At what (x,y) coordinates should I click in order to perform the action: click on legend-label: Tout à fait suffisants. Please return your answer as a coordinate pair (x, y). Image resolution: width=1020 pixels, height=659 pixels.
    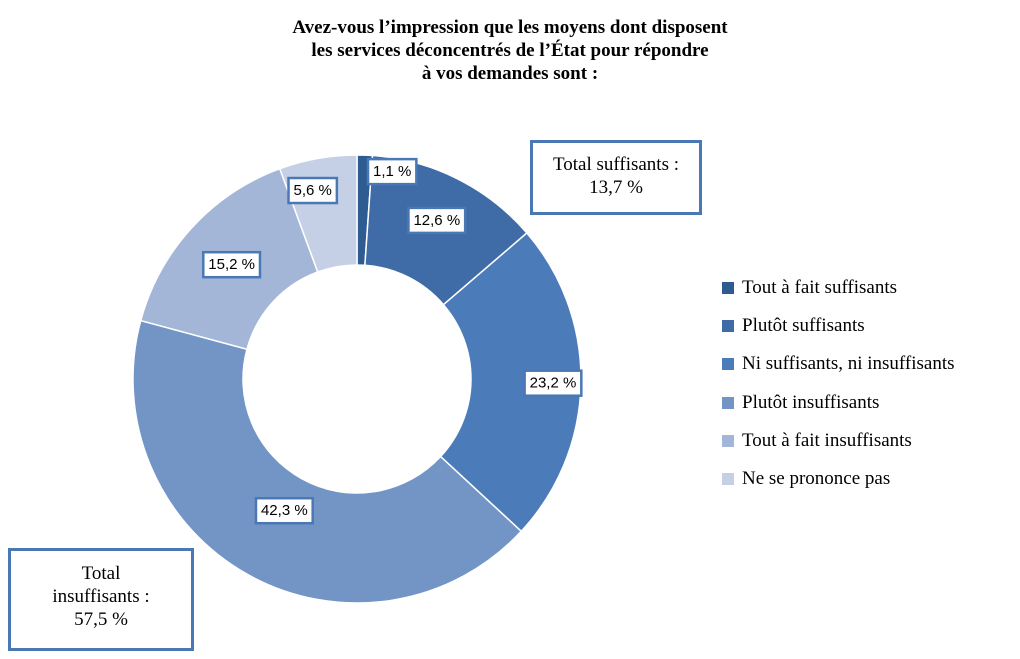
    Looking at the image, I should click on (820, 288).